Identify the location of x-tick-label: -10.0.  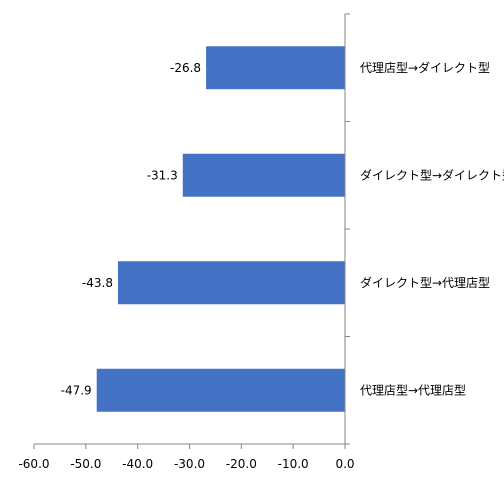
(293, 464).